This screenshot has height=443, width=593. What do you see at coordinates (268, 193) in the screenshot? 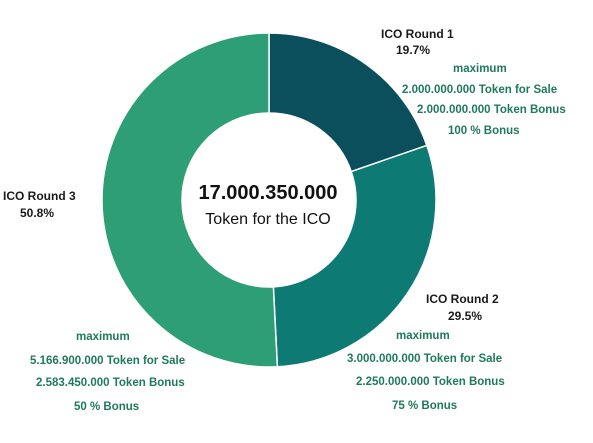
I see `center-total: 17.000.350.000` at bounding box center [268, 193].